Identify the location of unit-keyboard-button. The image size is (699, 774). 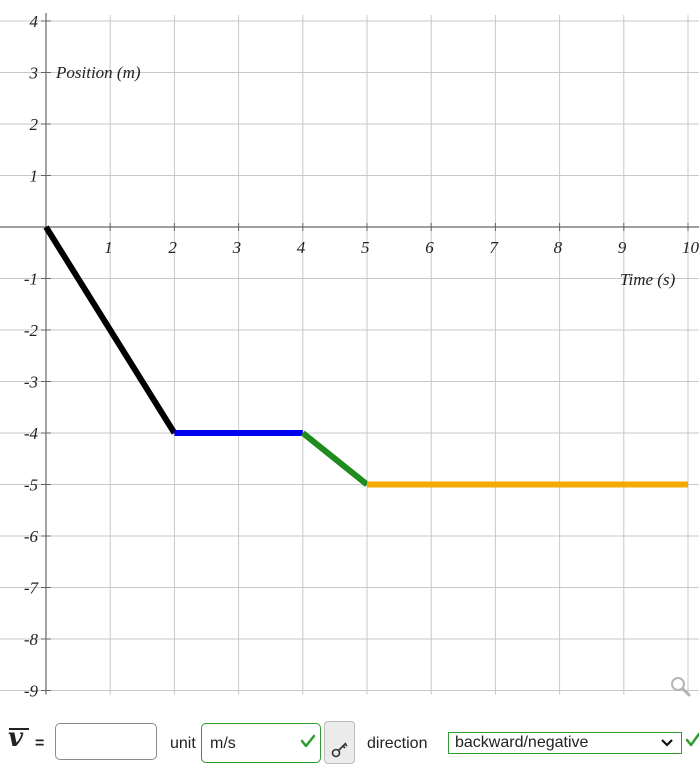
(339, 742).